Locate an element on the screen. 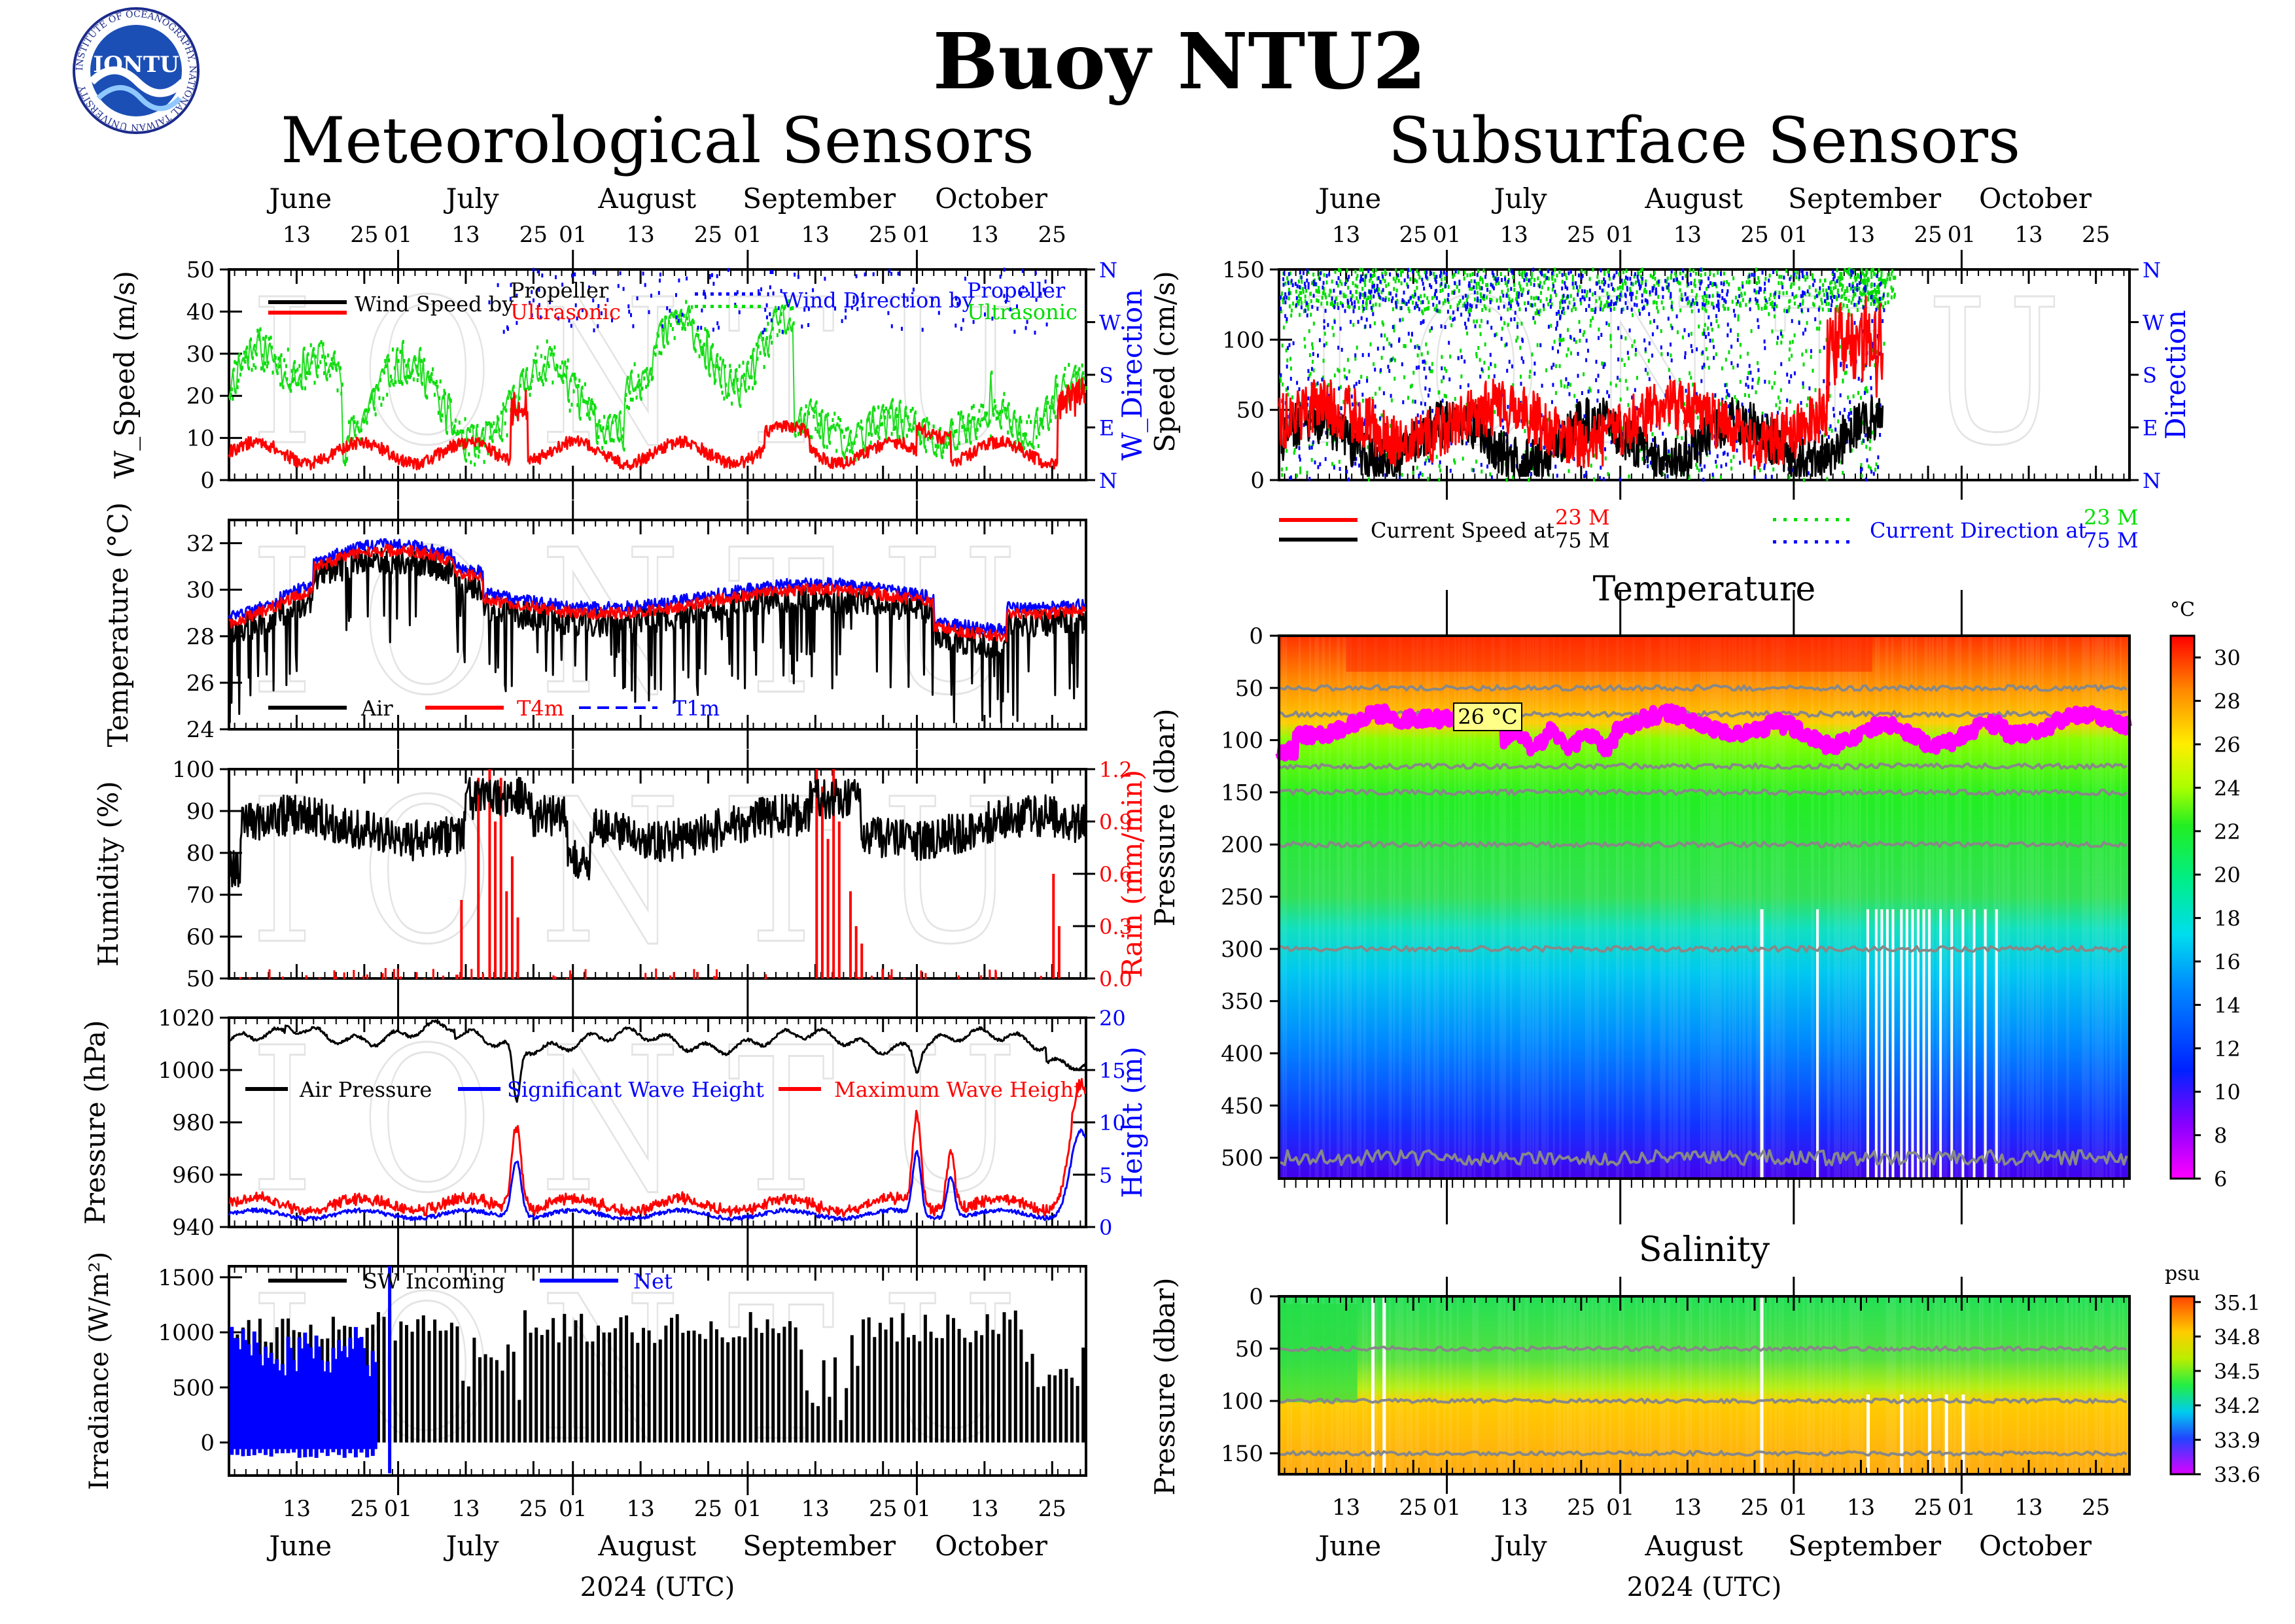 The width and height of the screenshot is (2295, 1624). watermark-text: IONTU is located at coordinates (658, 872).